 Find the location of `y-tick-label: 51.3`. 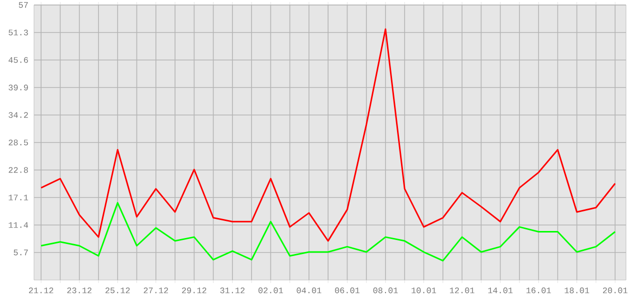

y-tick-label: 51.3 is located at coordinates (18, 33).